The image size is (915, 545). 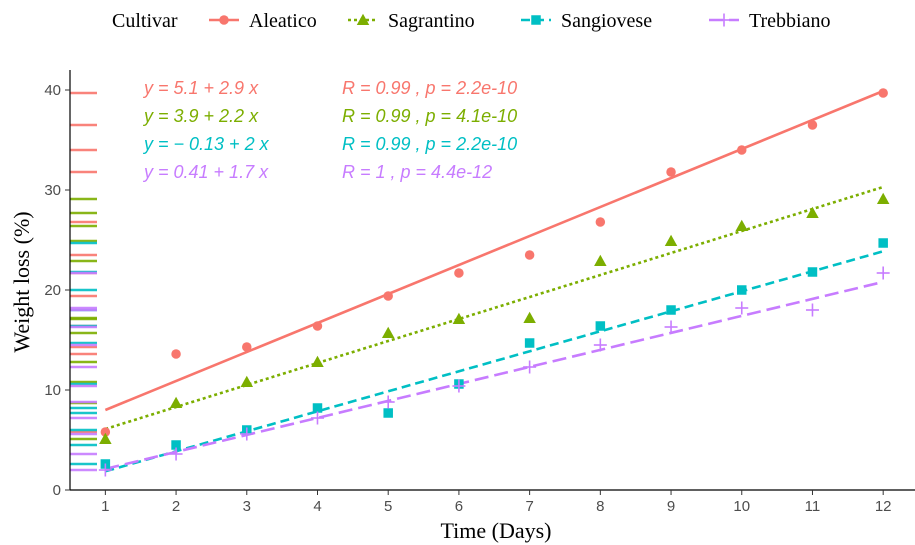 I want to click on x-tick-label: 11, so click(x=813, y=506).